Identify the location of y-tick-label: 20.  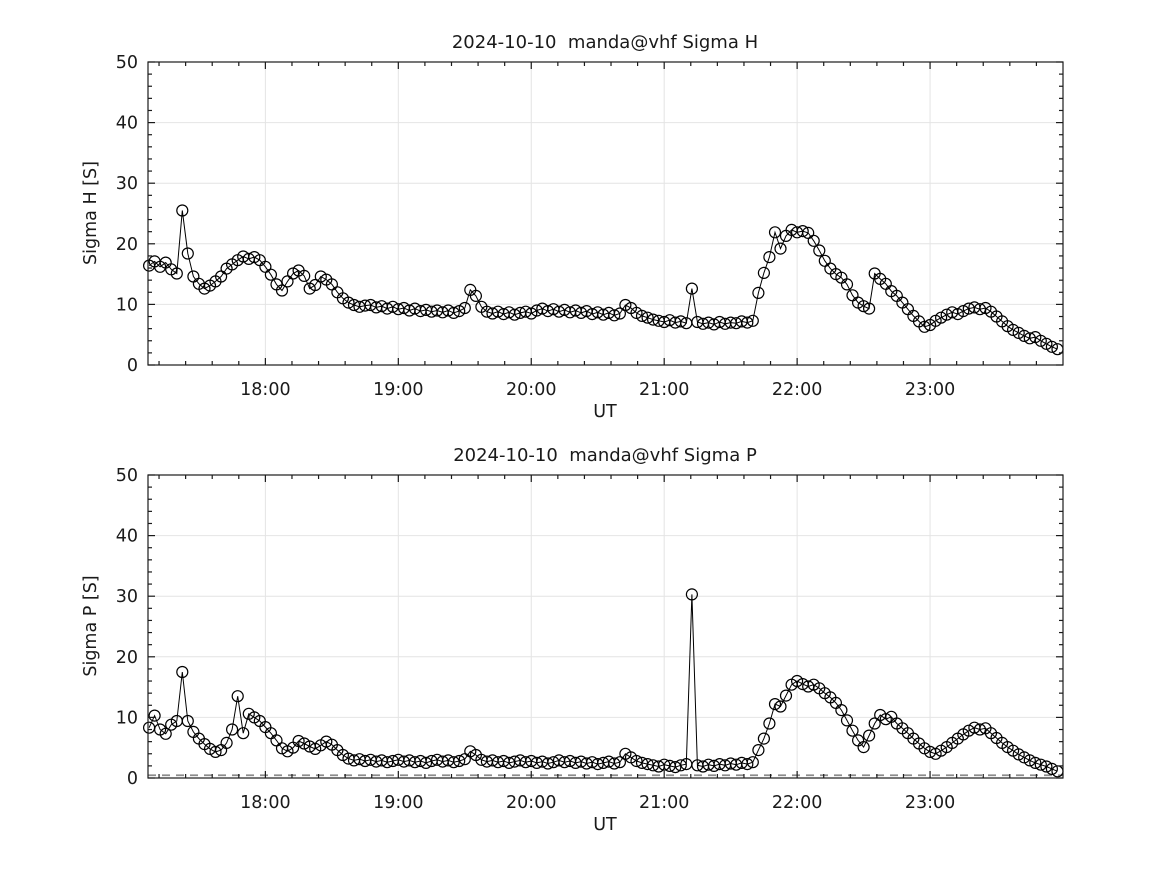
(127, 245).